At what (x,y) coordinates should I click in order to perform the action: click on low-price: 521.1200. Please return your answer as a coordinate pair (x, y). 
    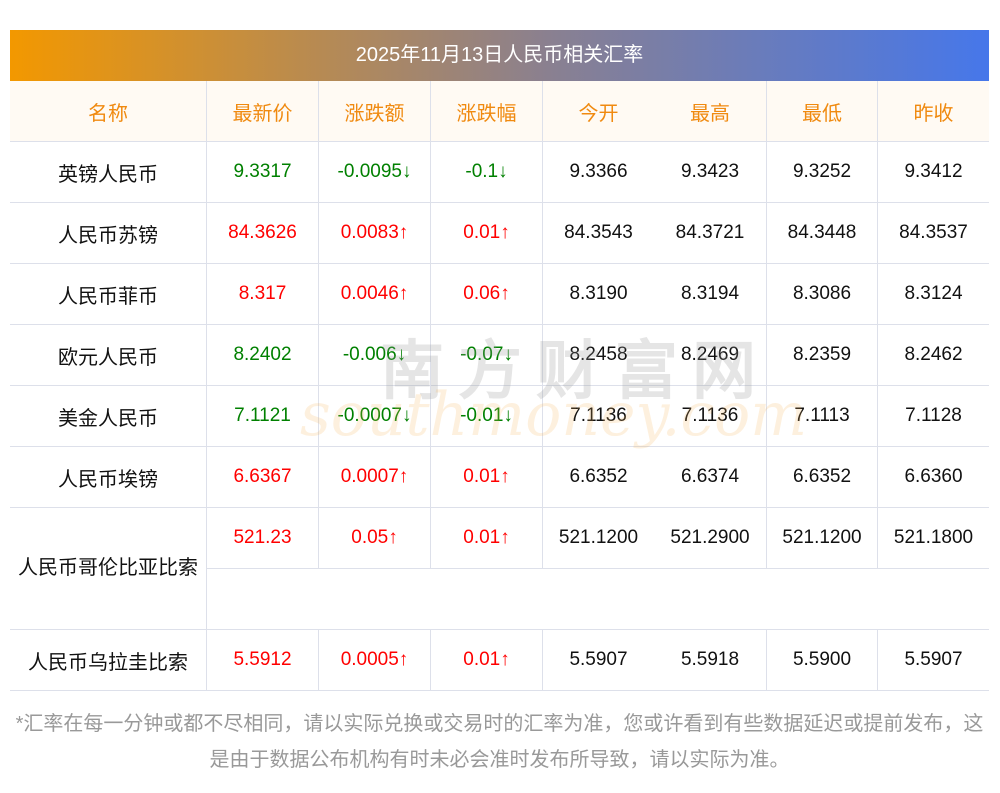
    Looking at the image, I should click on (821, 538).